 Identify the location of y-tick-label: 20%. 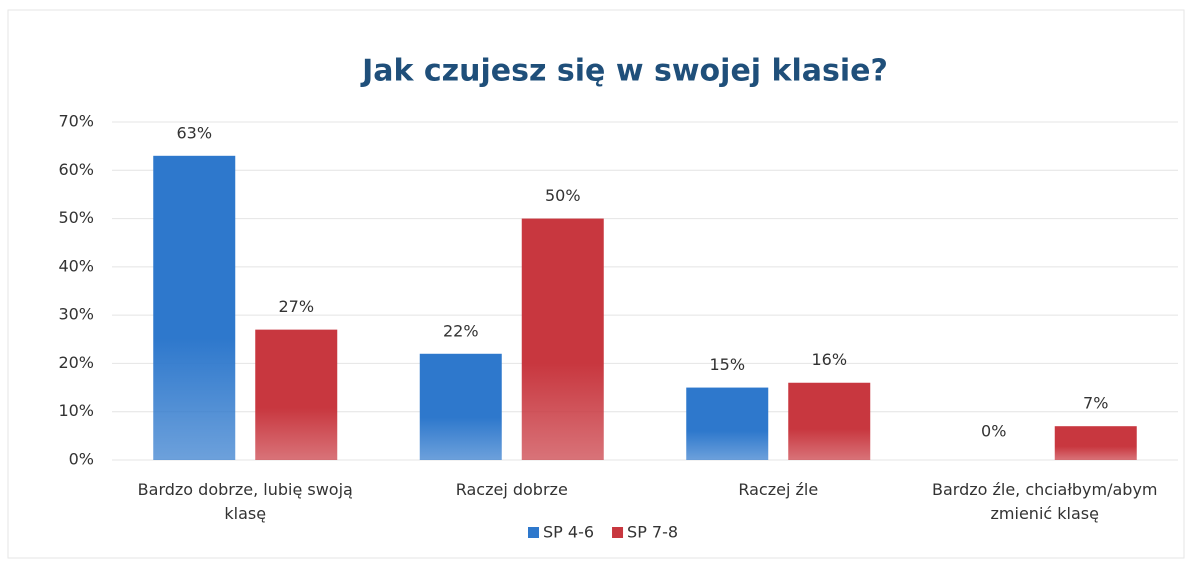
(76, 362).